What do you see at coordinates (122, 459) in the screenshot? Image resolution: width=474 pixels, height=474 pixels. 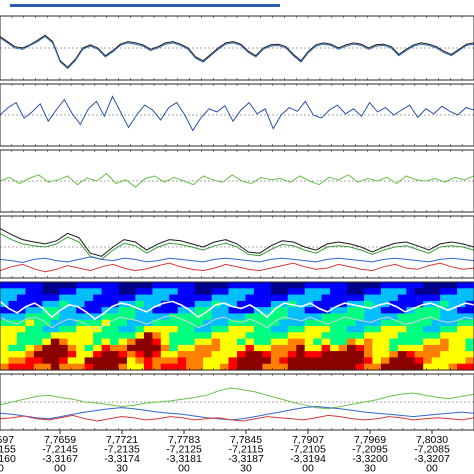 I see `x-tick-label: -3,3174` at bounding box center [122, 459].